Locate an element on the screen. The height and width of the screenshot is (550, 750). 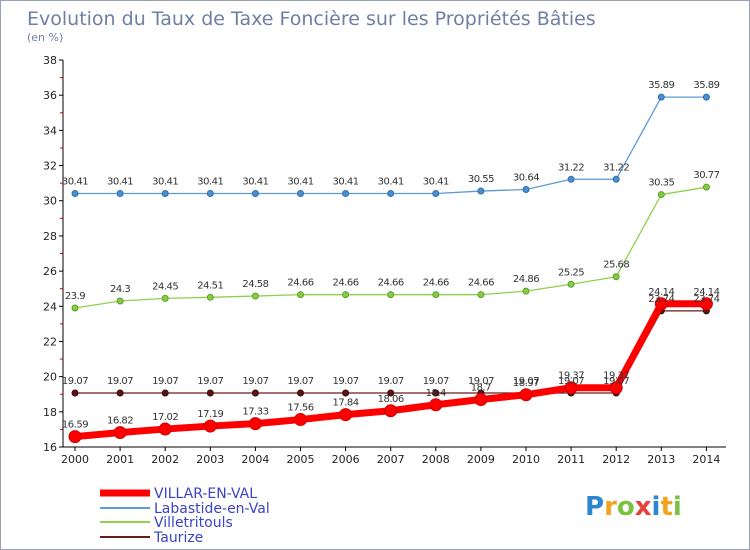
proxiti-logo: Proxiti is located at coordinates (633, 507).